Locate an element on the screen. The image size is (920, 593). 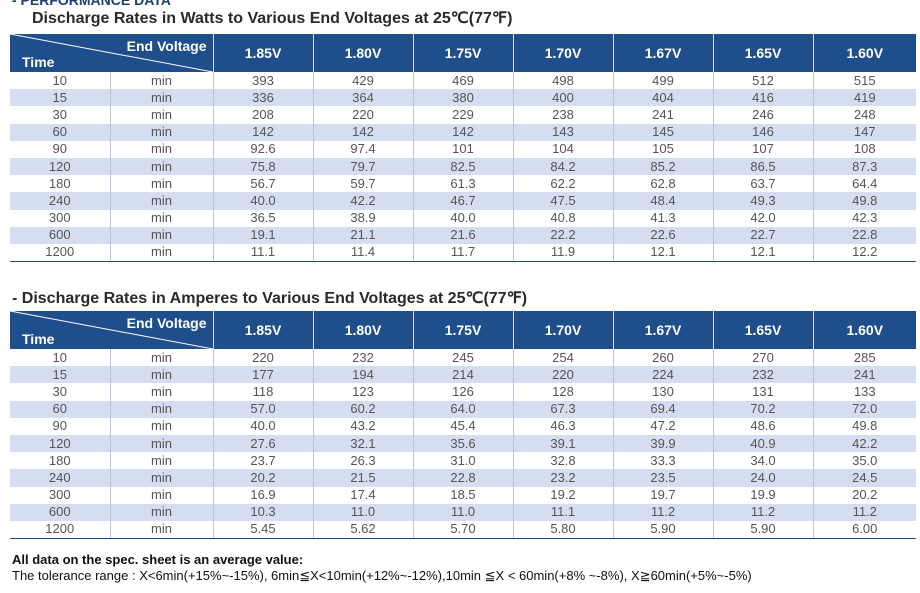
value-cell: 21.1 is located at coordinates (363, 235).